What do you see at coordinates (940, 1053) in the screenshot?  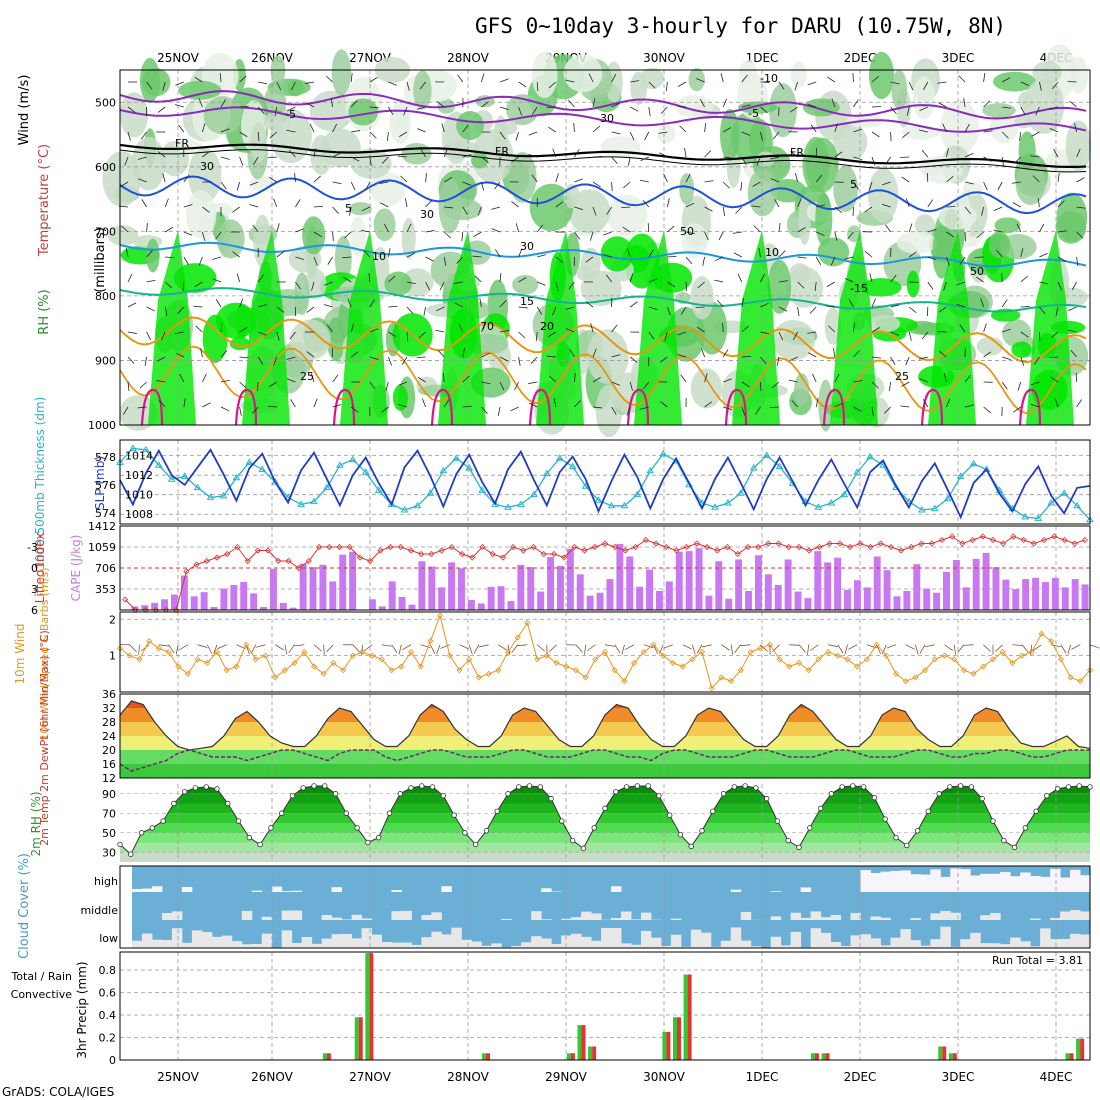 I see `precip-total-bar` at bounding box center [940, 1053].